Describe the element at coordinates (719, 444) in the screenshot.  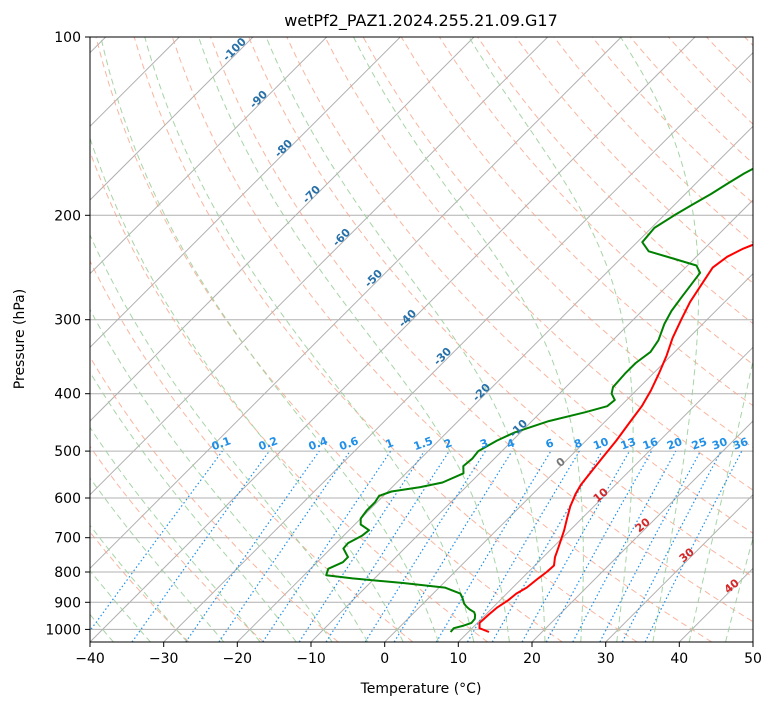
I see `mixing-ratio-label: 30` at that location.